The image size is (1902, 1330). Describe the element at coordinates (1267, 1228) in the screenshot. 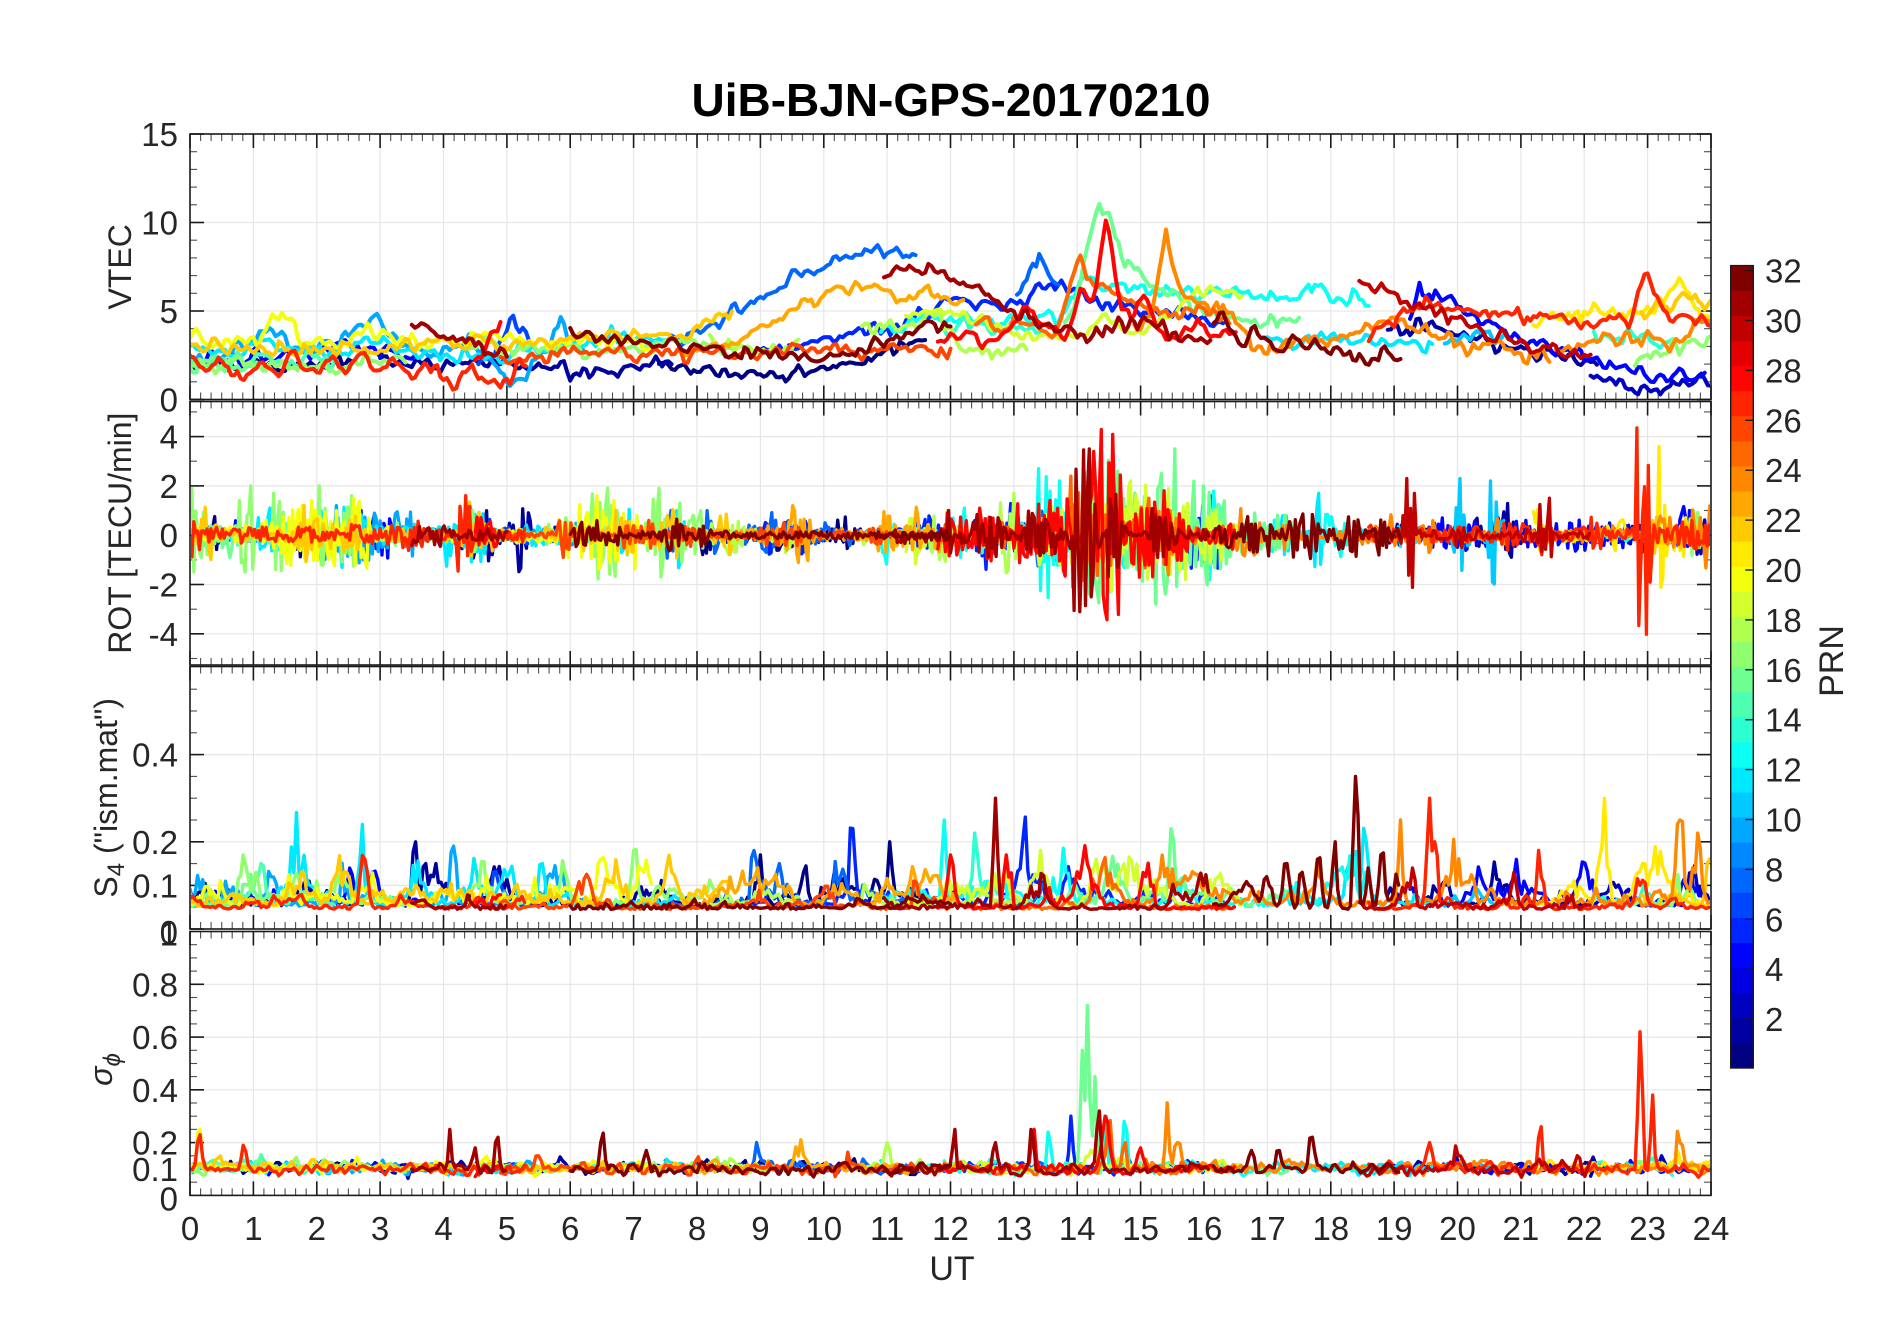

I see `svg-text: 17` at that location.